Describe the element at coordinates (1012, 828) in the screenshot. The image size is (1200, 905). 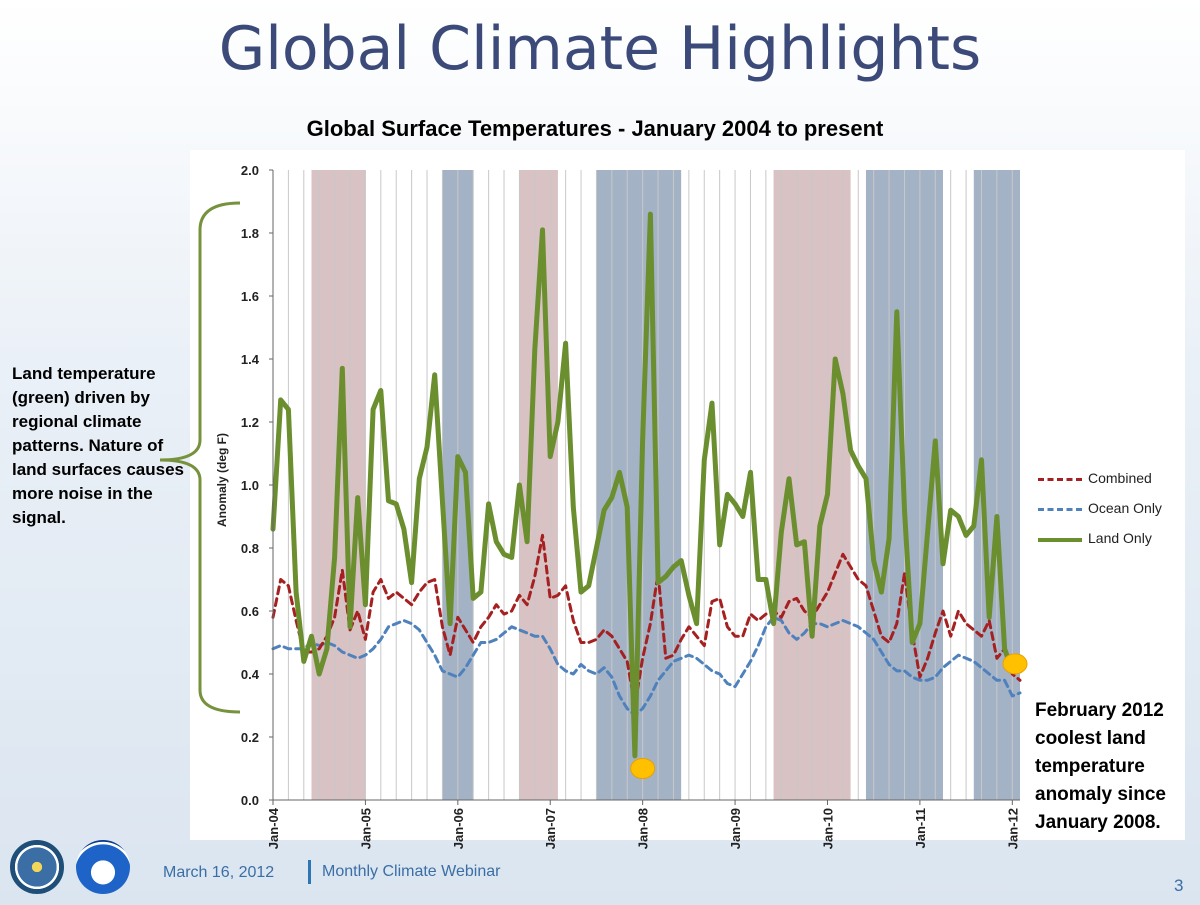
I see `x-tick-label: Jan-12` at that location.